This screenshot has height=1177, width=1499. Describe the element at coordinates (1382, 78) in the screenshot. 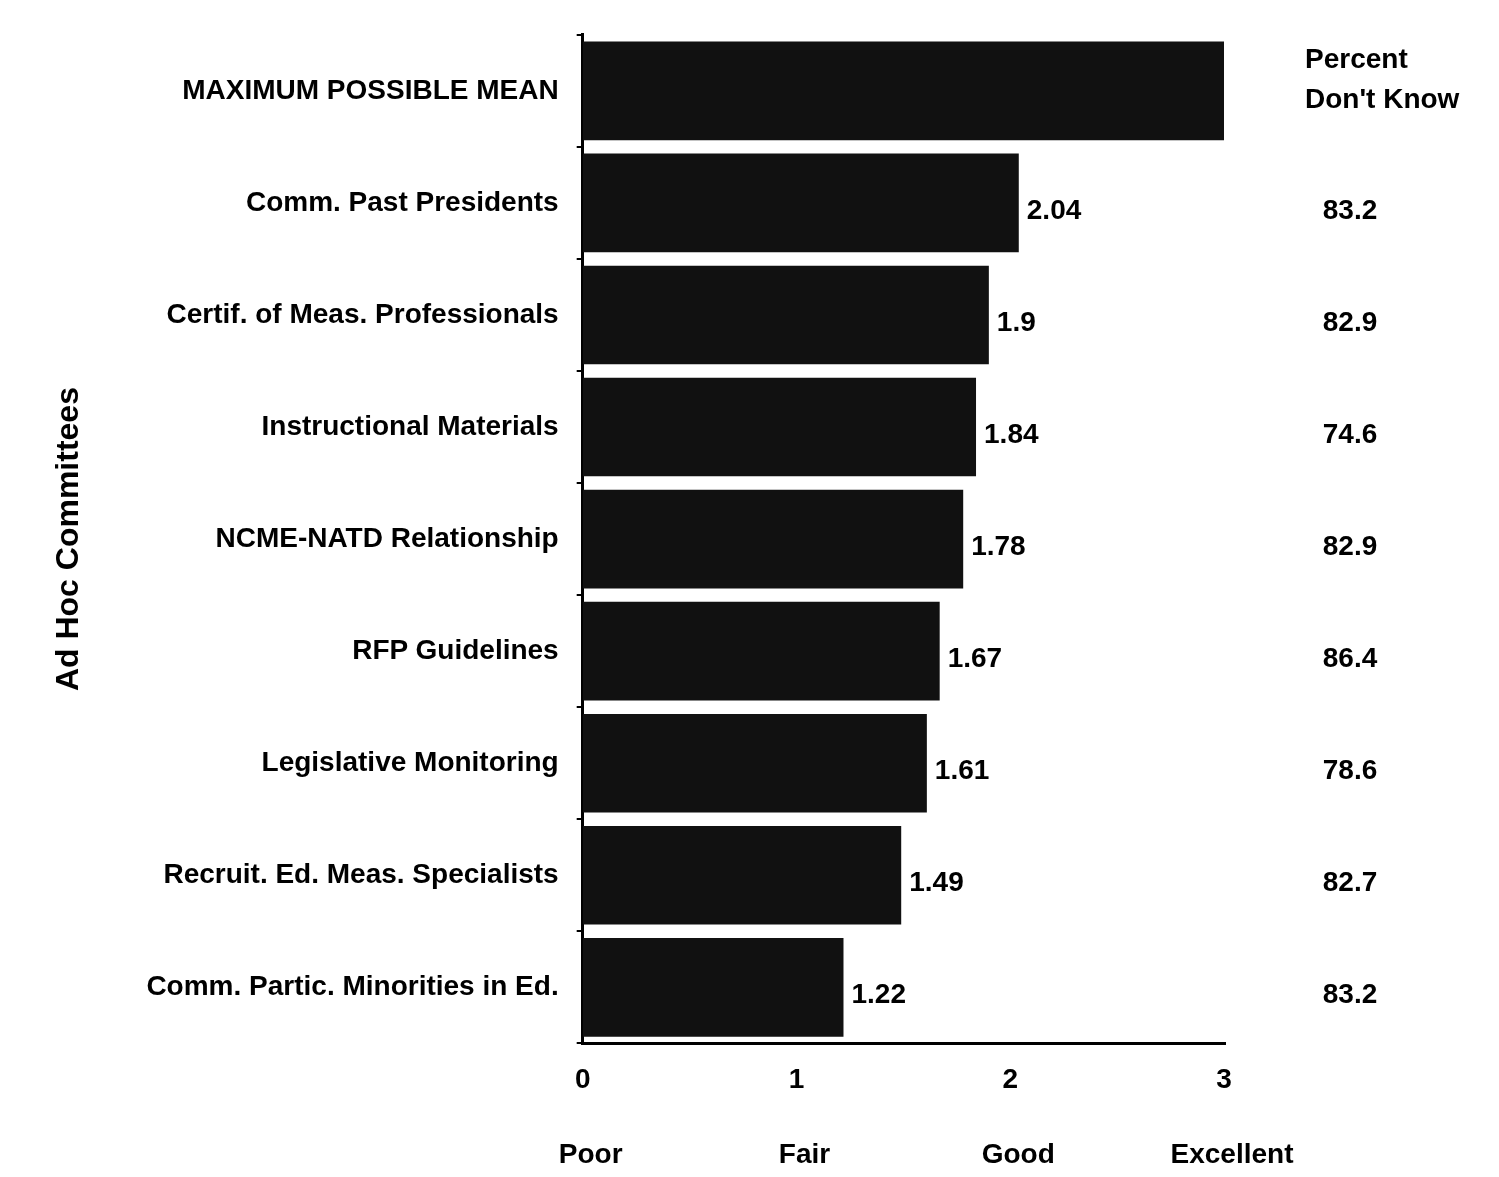

I see `text: Percent Don't Know` at that location.